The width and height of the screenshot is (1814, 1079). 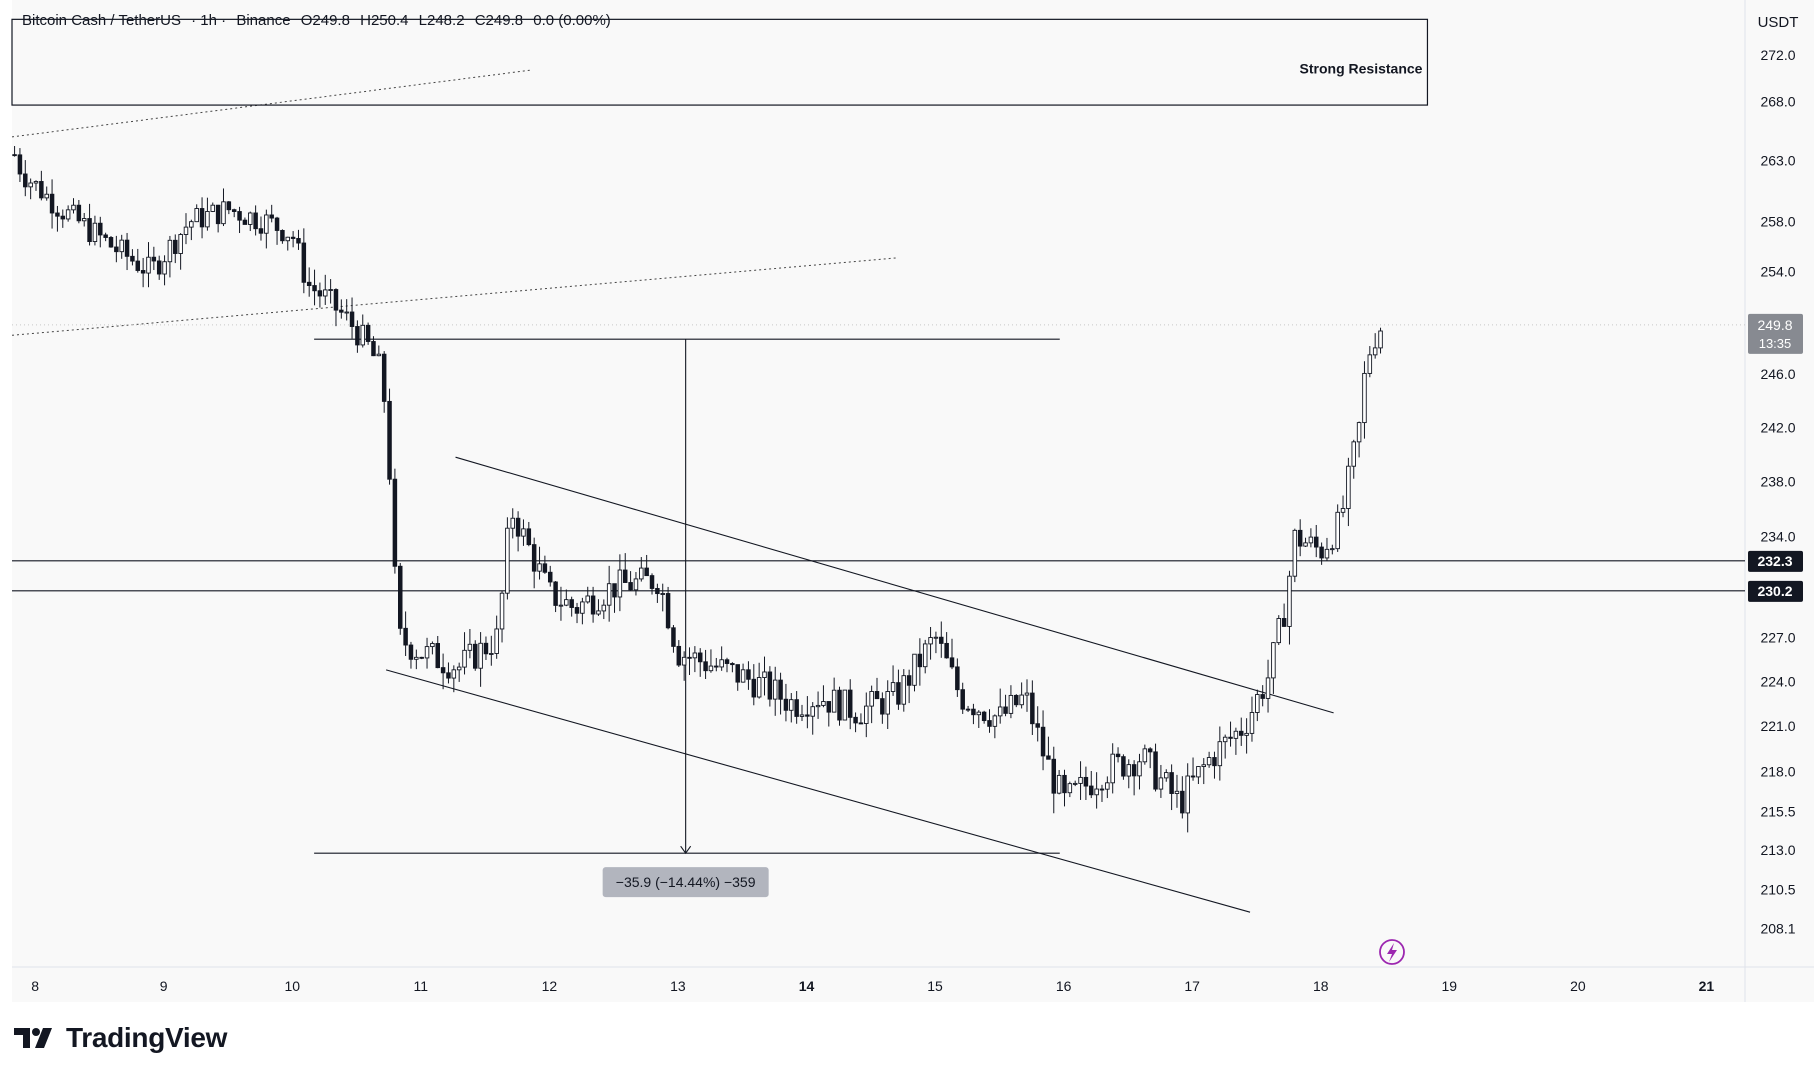 What do you see at coordinates (292, 986) in the screenshot?
I see `time-tick-label: 10` at bounding box center [292, 986].